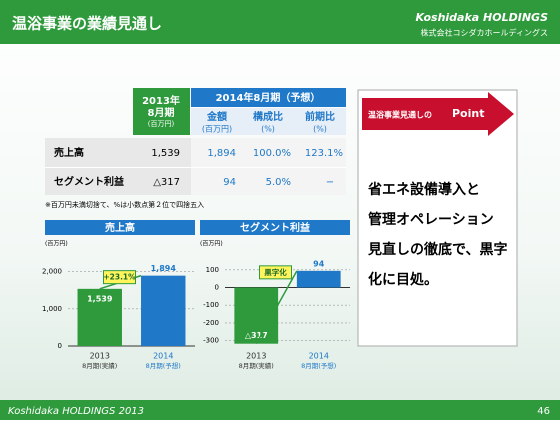 The height and width of the screenshot is (424, 560). What do you see at coordinates (221, 153) in the screenshot?
I see `td: 1,894` at bounding box center [221, 153].